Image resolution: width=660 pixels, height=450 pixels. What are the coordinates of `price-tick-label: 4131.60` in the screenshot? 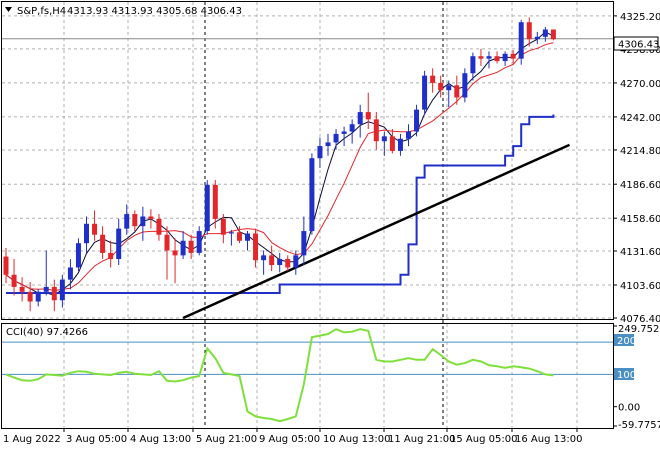 It's located at (640, 252).